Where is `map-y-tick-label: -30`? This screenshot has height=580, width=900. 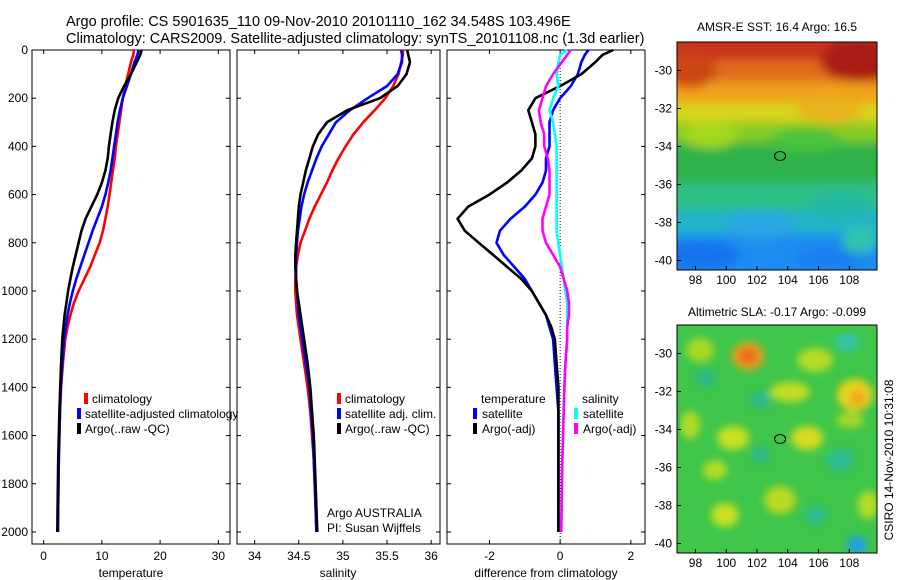 map-y-tick-label: -30 is located at coordinates (664, 354).